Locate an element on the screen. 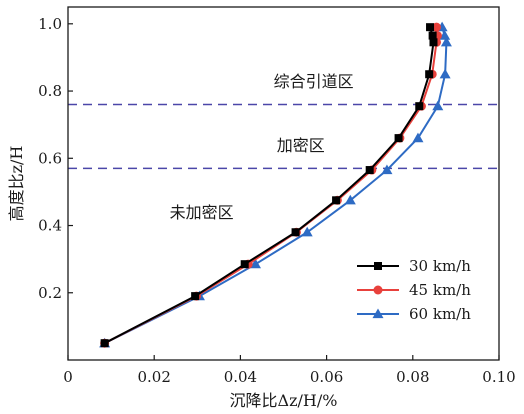 The image size is (524, 414). x-tick-label: 0 is located at coordinates (68, 377).